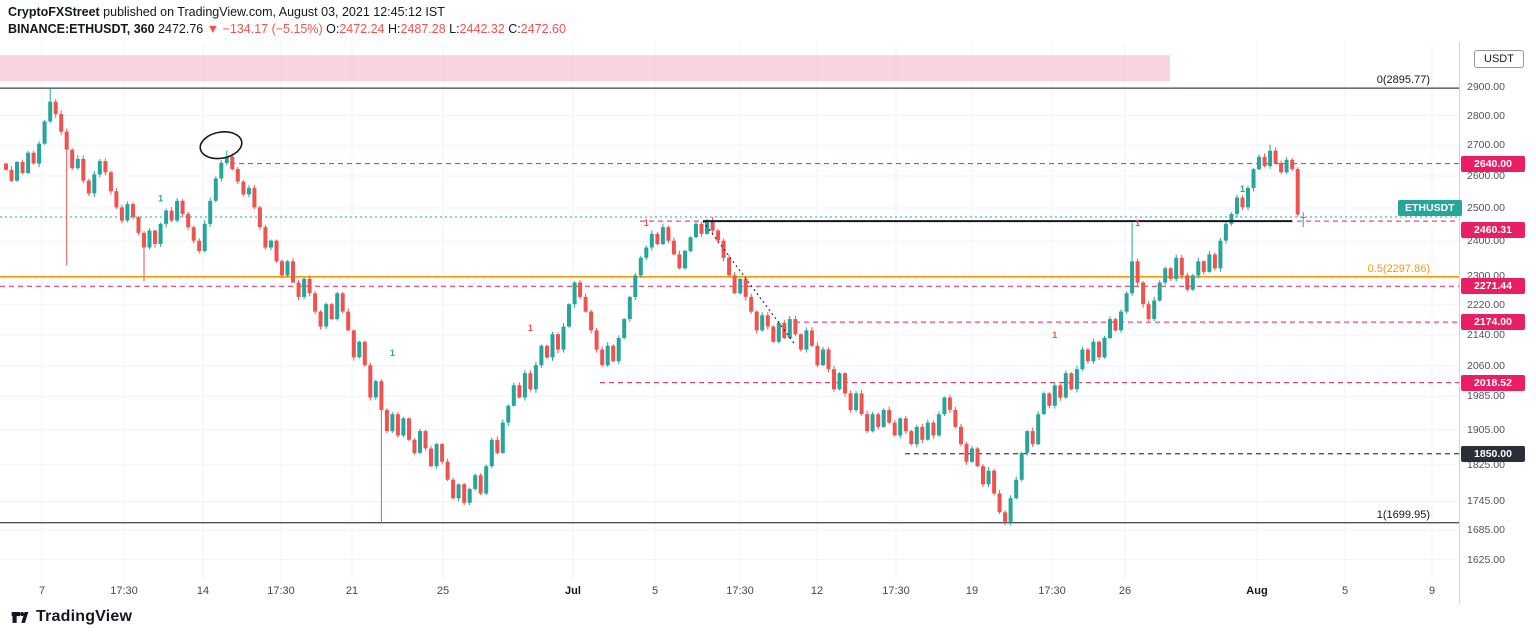 The width and height of the screenshot is (1536, 636). I want to click on time-axis-label: Aug, so click(1257, 591).